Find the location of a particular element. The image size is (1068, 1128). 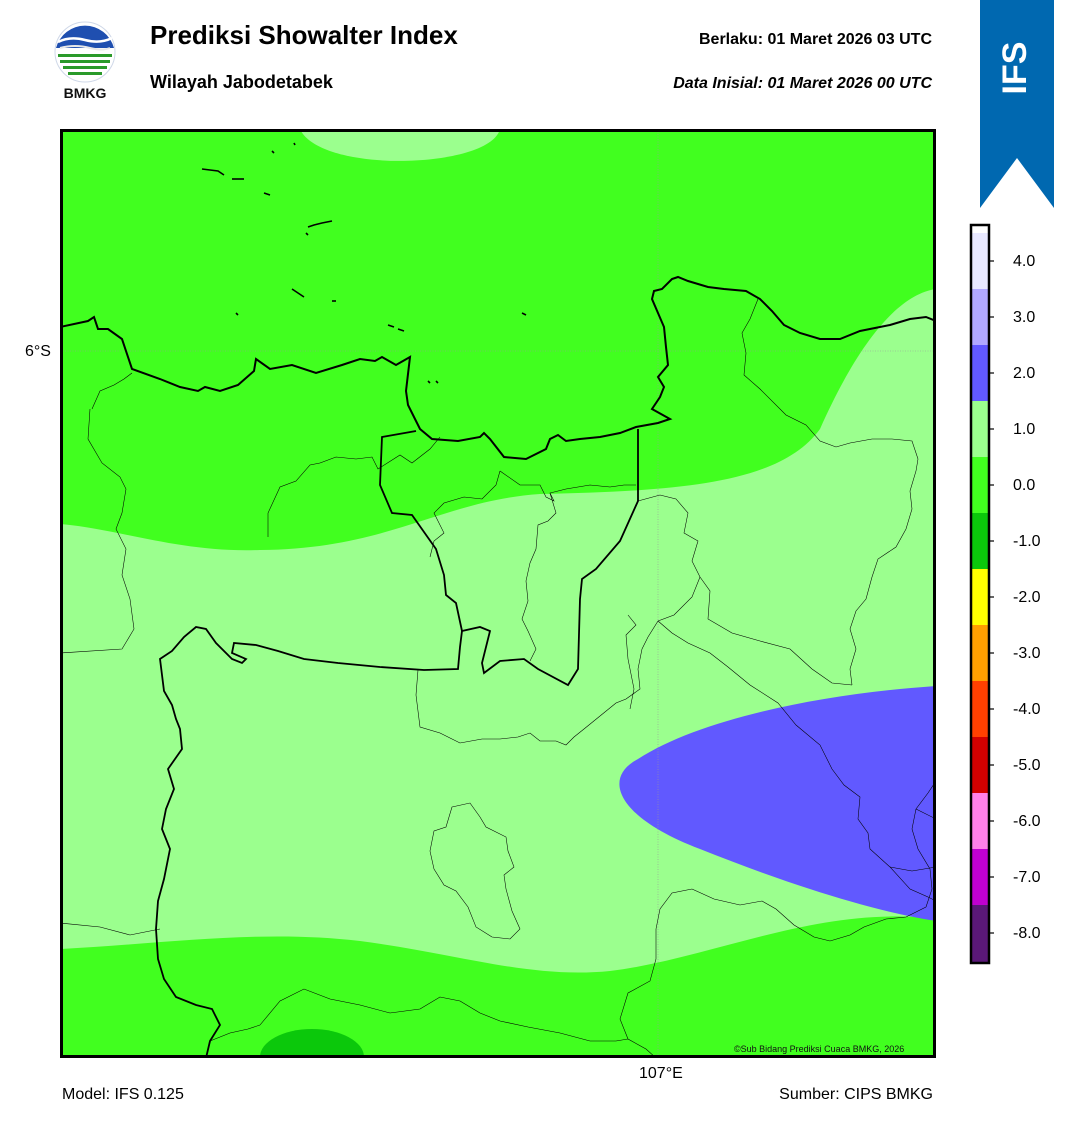

colorbar-frame is located at coordinates (980, 594).